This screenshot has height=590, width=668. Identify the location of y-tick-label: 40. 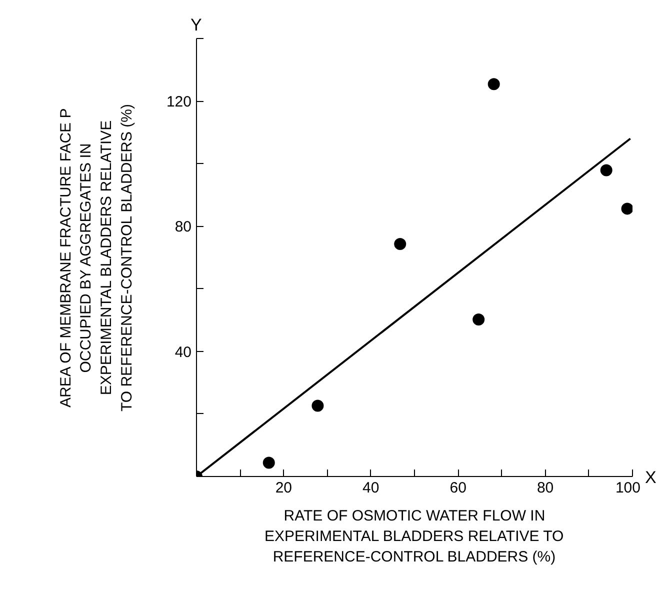
(183, 352).